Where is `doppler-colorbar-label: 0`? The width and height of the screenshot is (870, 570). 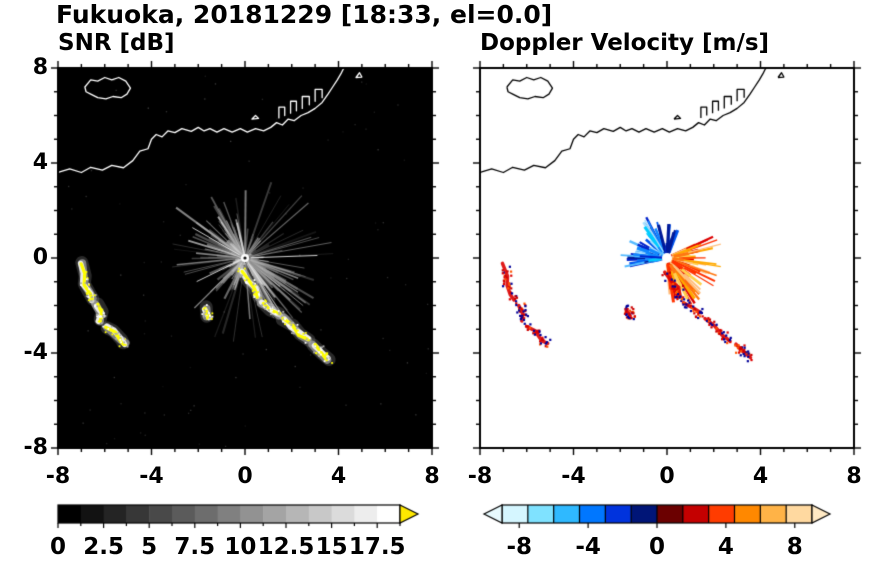
doppler-colorbar-label: 0 is located at coordinates (657, 547).